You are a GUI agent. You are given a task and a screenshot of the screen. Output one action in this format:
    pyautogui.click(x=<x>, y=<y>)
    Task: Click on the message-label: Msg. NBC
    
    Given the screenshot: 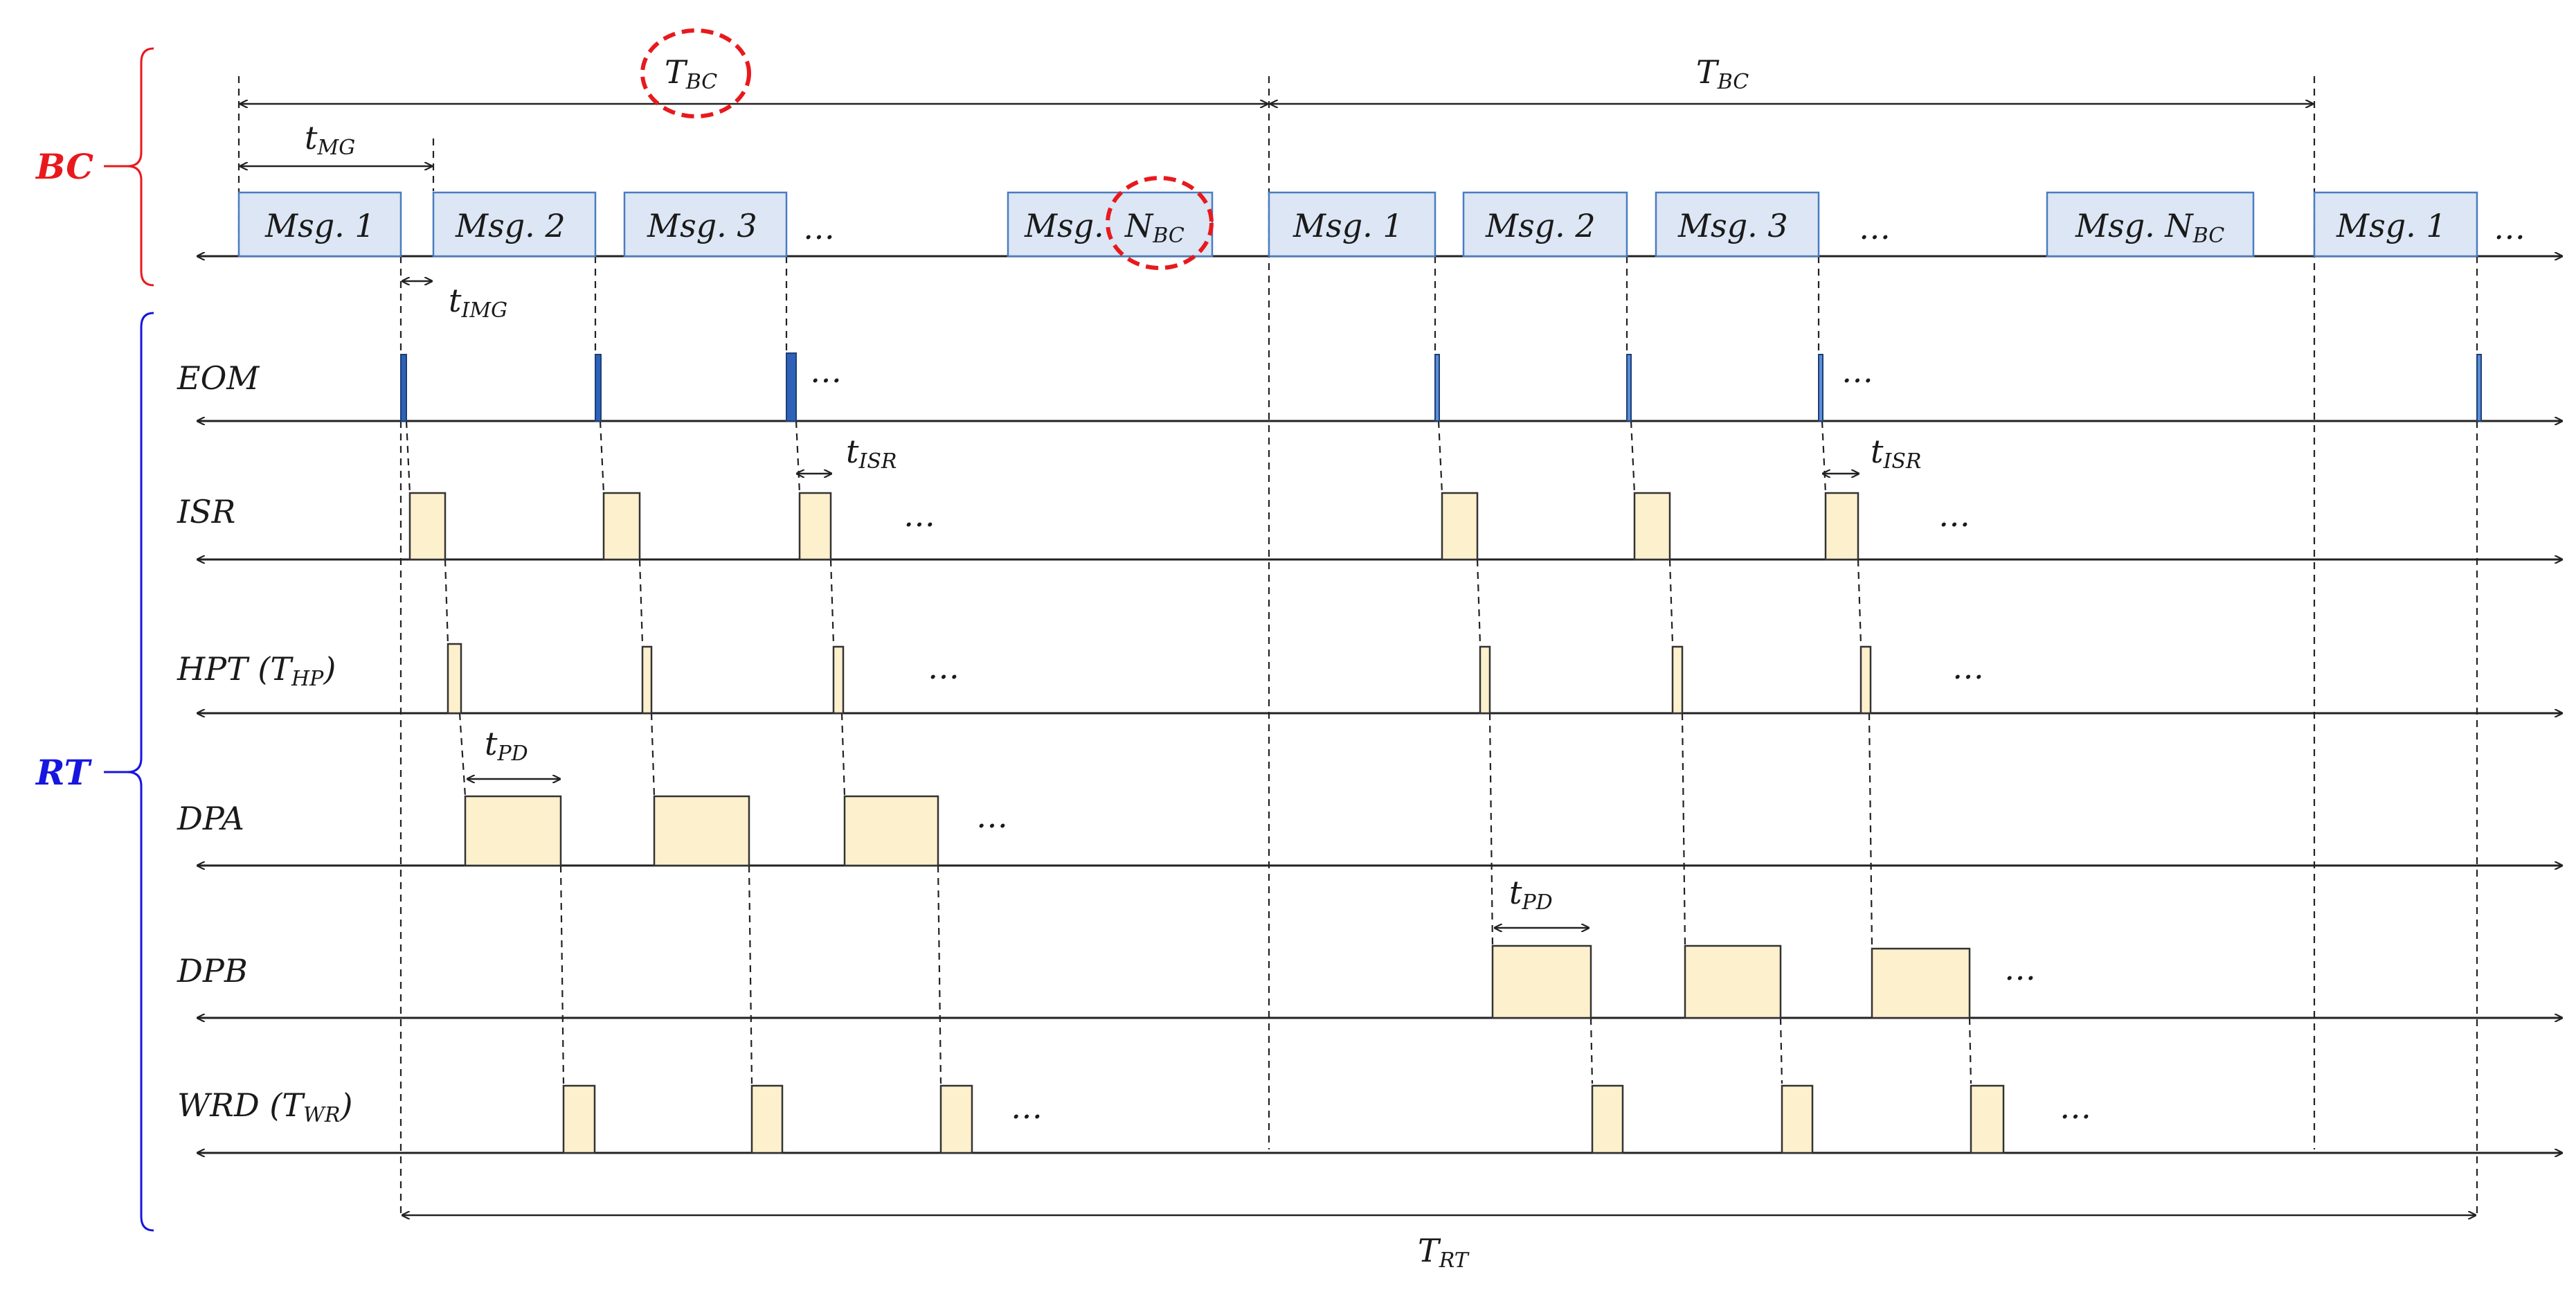 What is the action you would take?
    pyautogui.click(x=2149, y=227)
    